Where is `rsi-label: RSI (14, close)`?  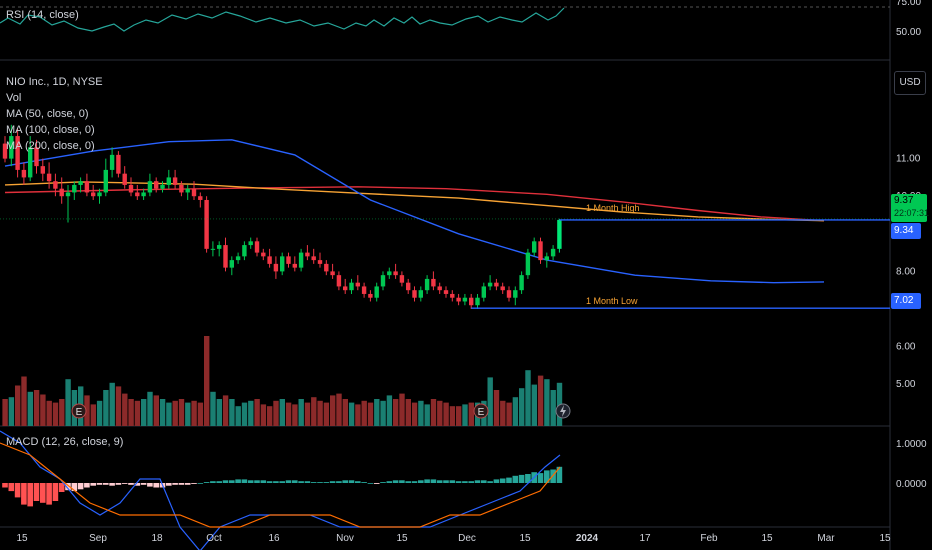 rsi-label: RSI (14, close) is located at coordinates (42, 15).